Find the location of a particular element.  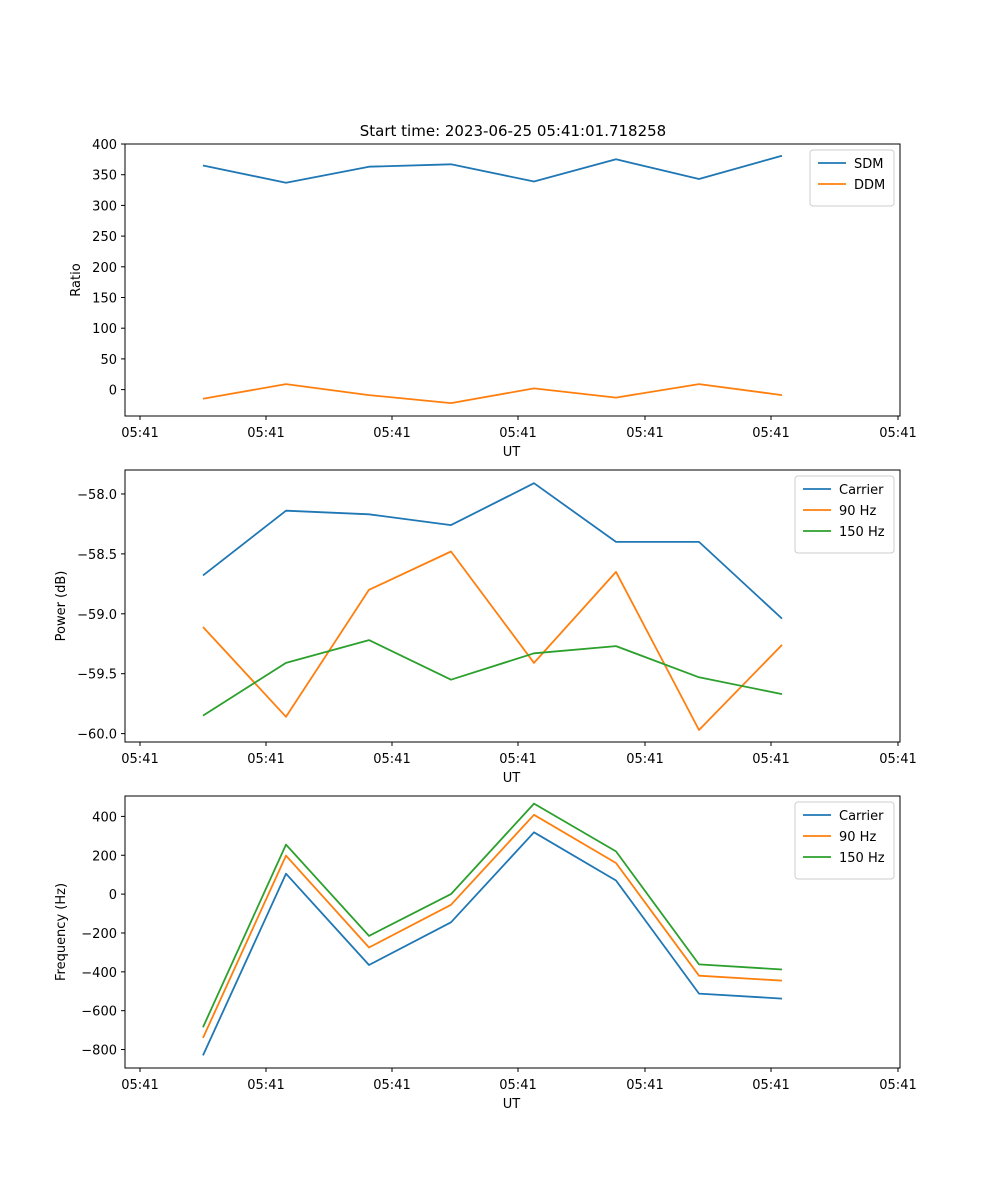

y-tick-label: 300 is located at coordinates (104, 206).